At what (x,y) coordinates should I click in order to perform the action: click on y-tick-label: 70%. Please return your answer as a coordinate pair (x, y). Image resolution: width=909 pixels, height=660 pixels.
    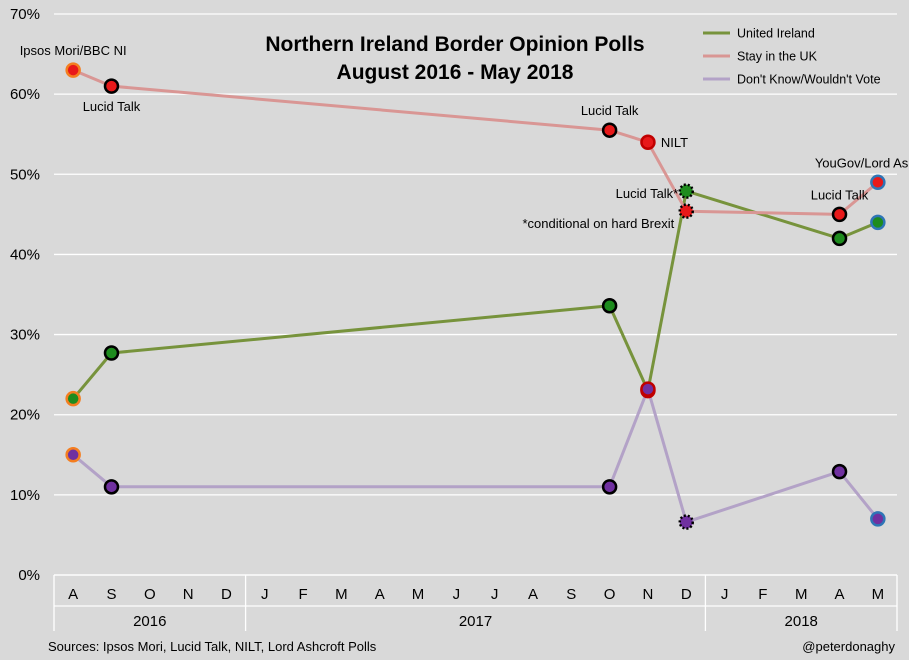
    Looking at the image, I should click on (25, 14).